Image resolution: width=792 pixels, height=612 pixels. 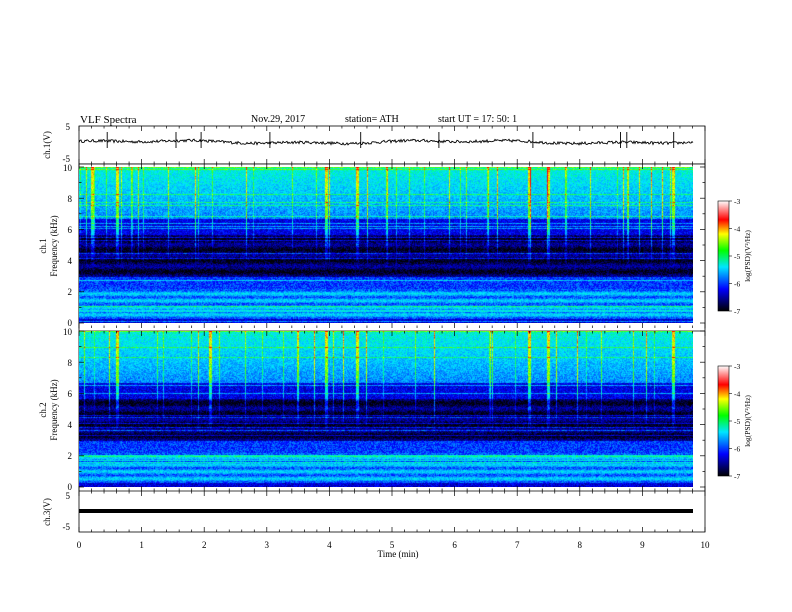 I want to click on ch1-ytick-8: 8, so click(x=70, y=199).